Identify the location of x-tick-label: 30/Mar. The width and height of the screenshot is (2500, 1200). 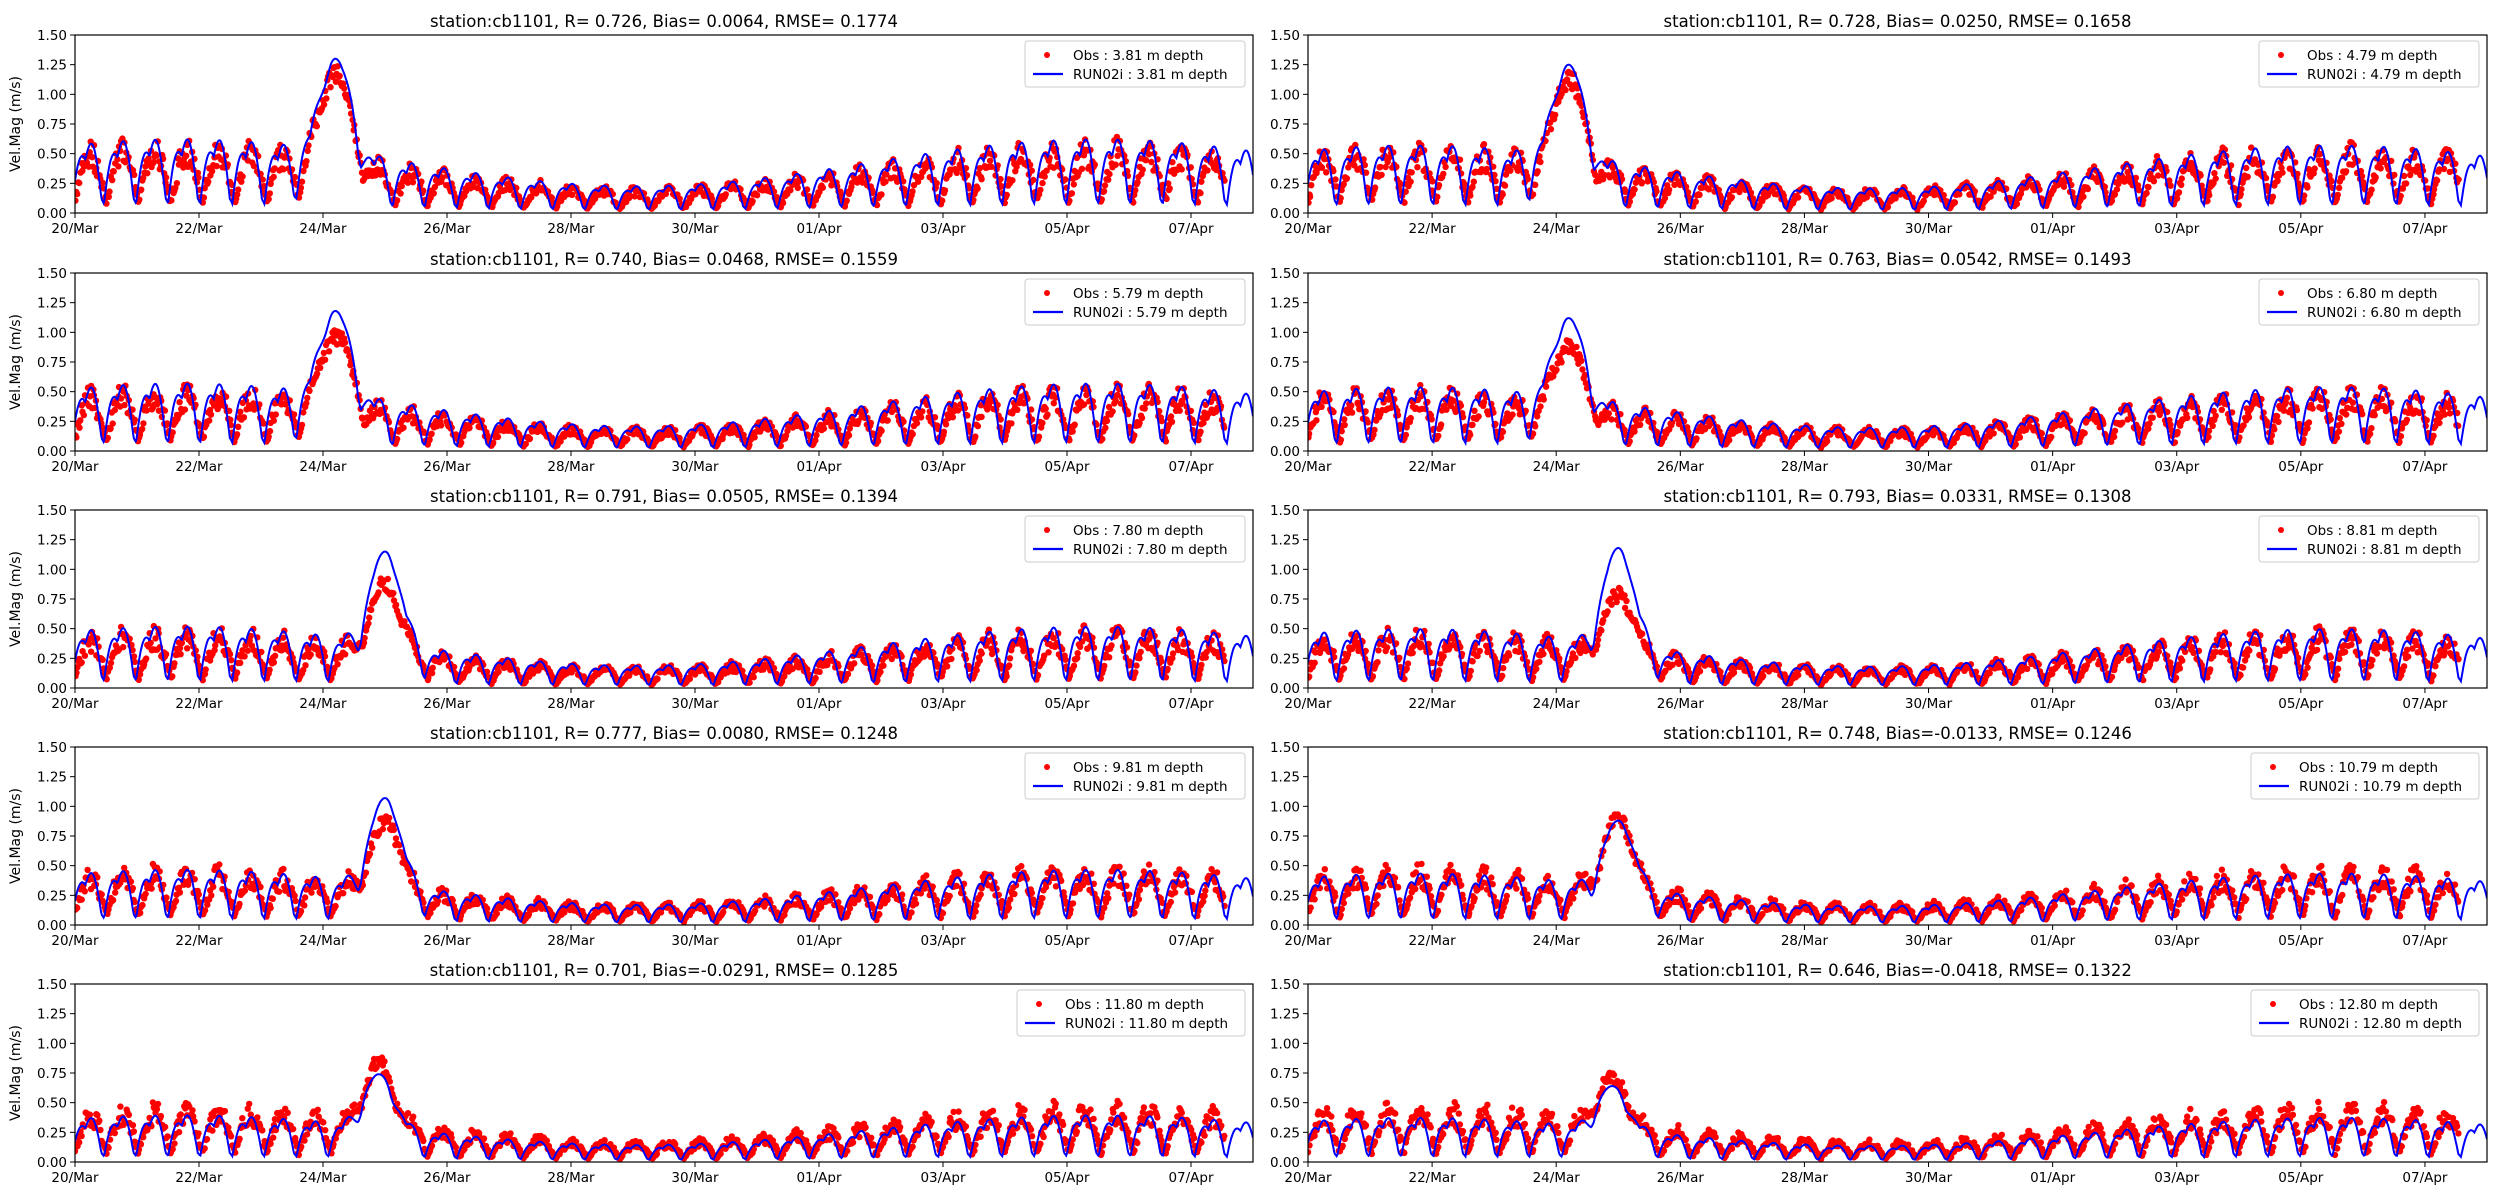
(695, 229).